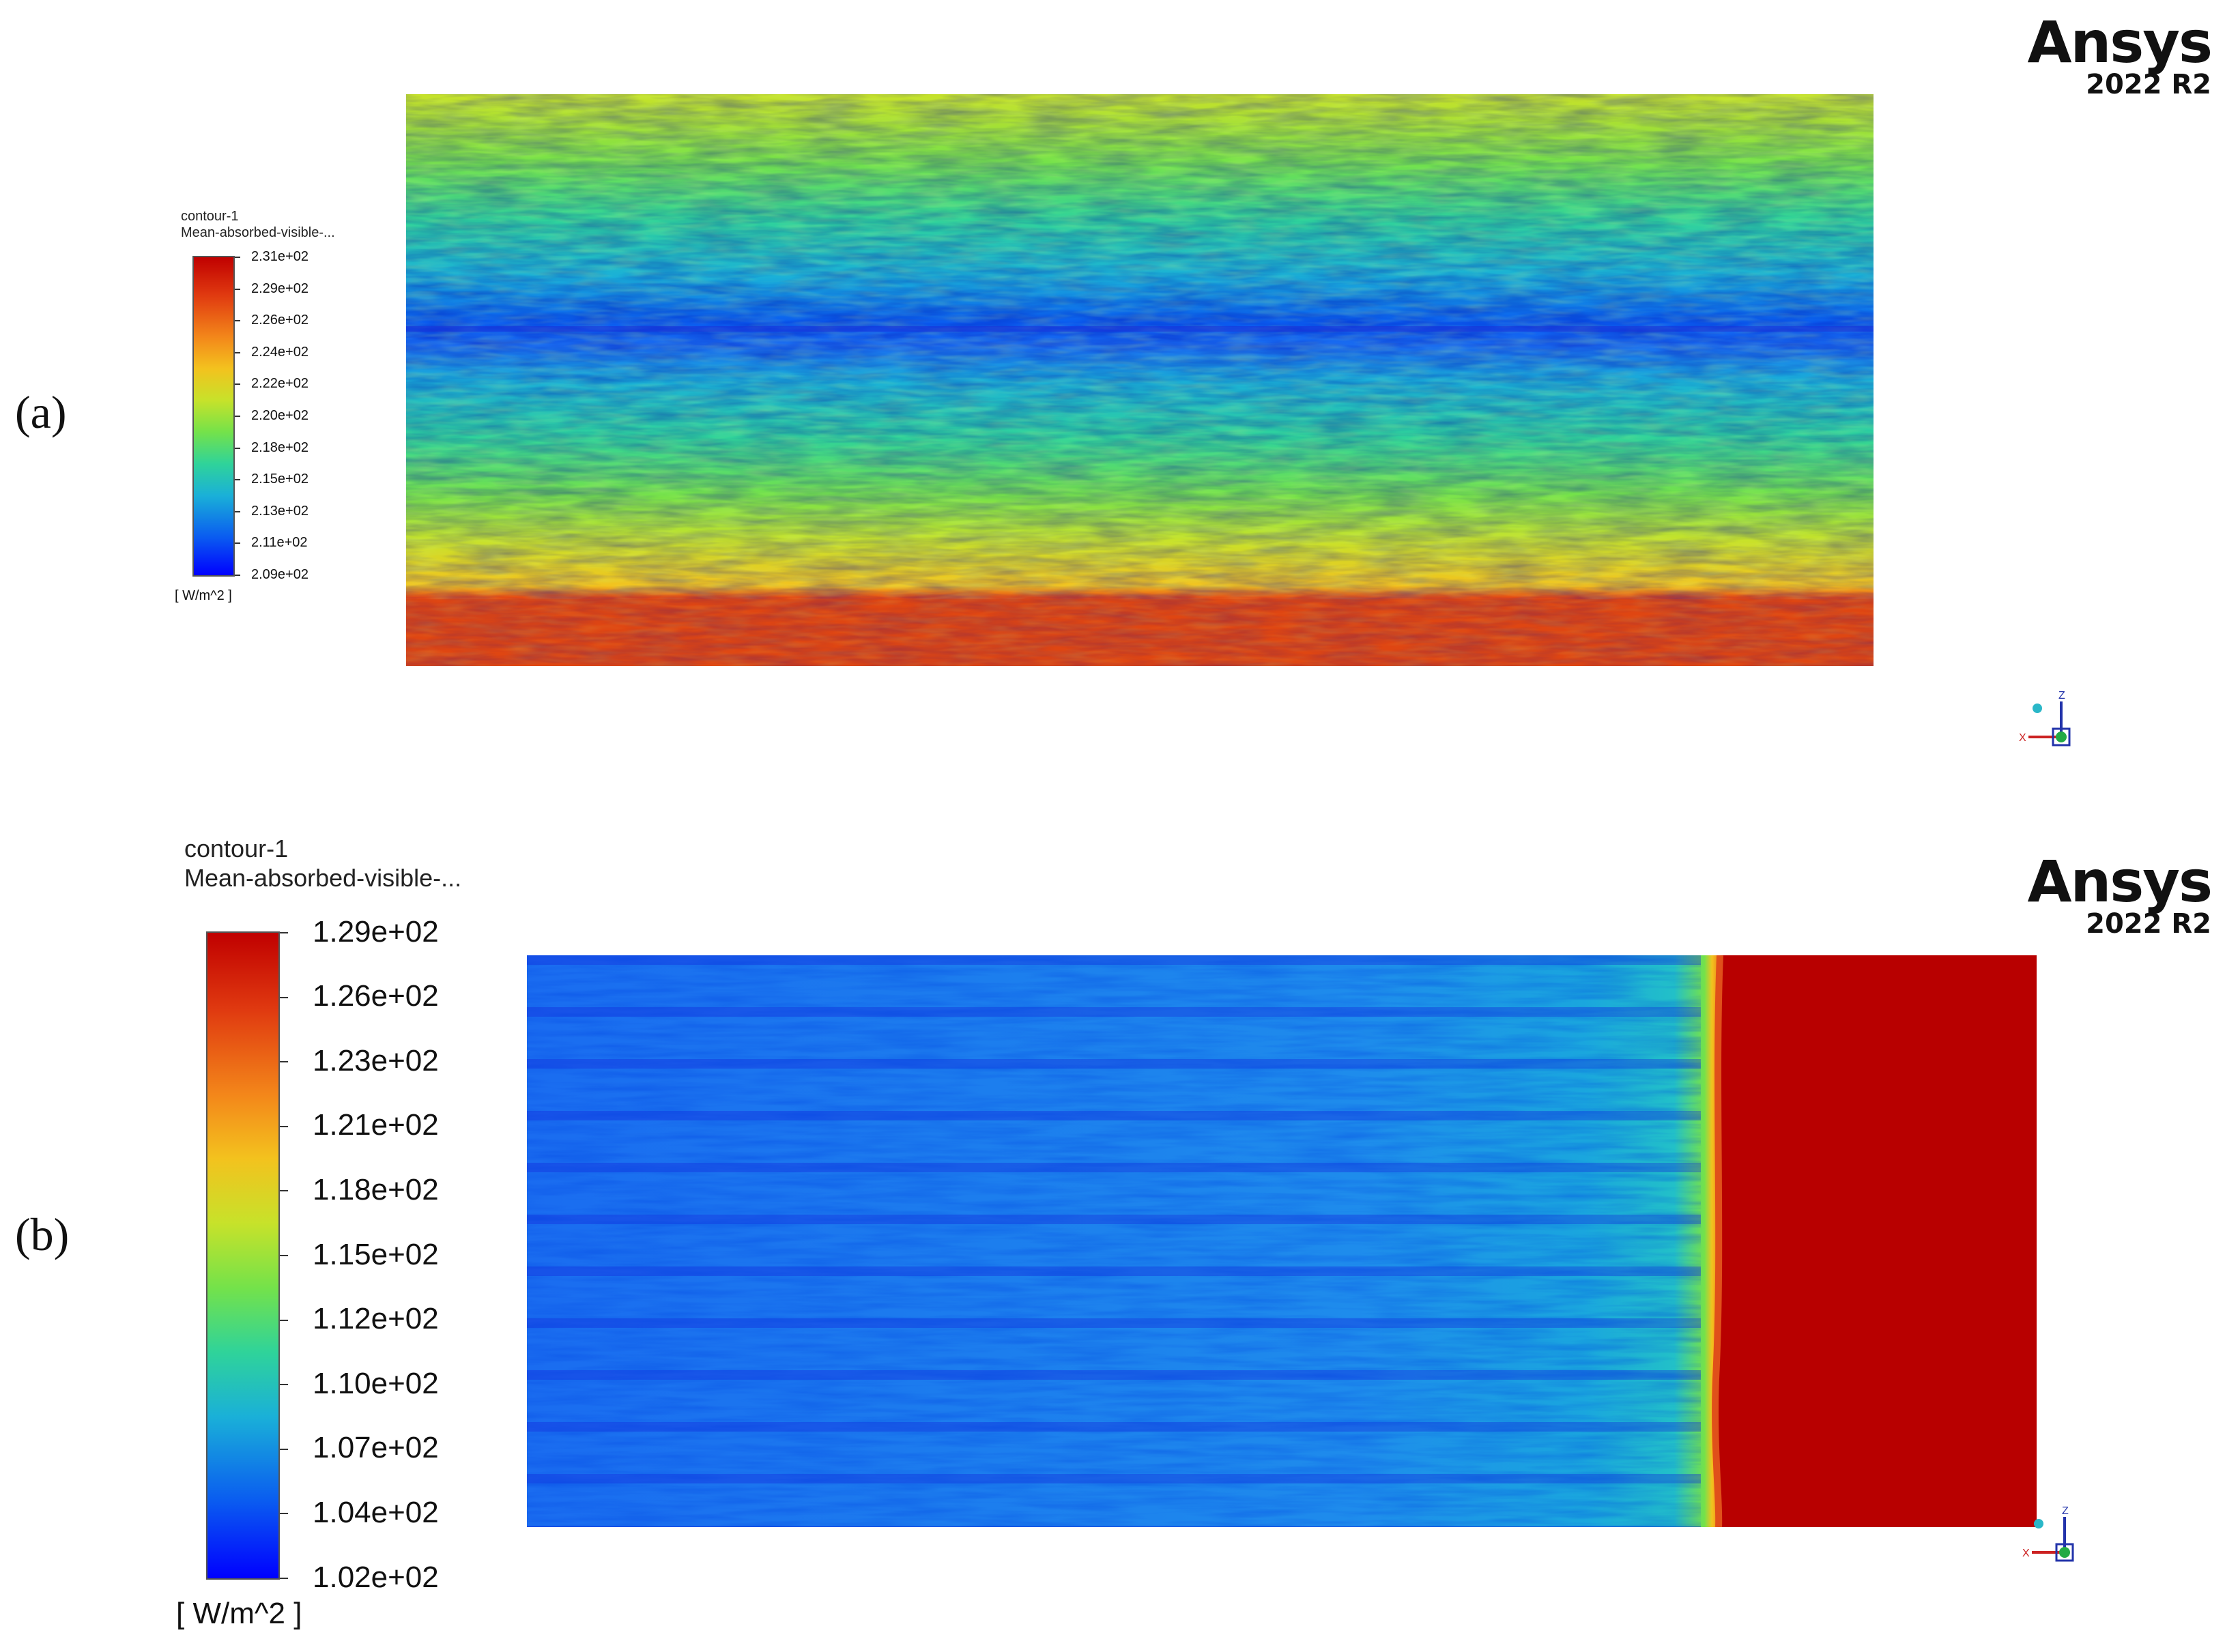 The width and height of the screenshot is (2225, 1652). I want to click on units-label-a: [ W/m^2 ], so click(203, 595).